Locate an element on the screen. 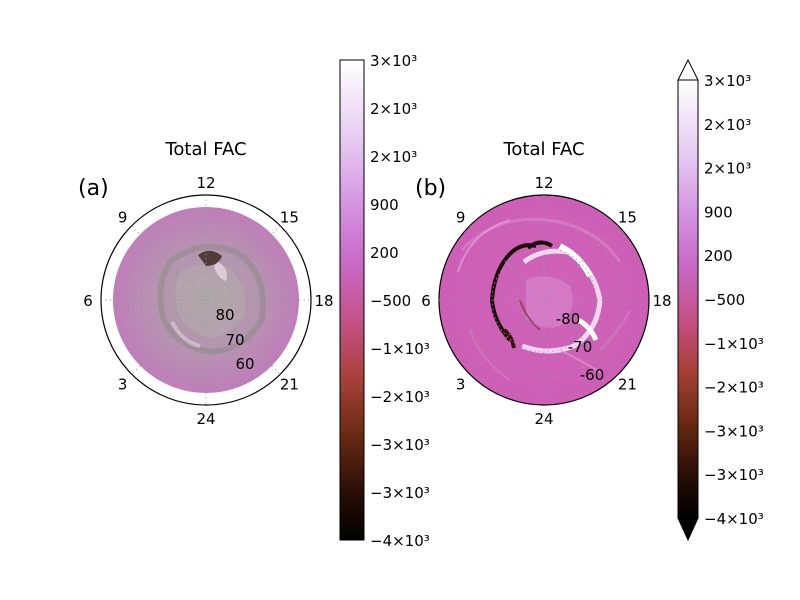  colorbar-a-bar is located at coordinates (352, 300).